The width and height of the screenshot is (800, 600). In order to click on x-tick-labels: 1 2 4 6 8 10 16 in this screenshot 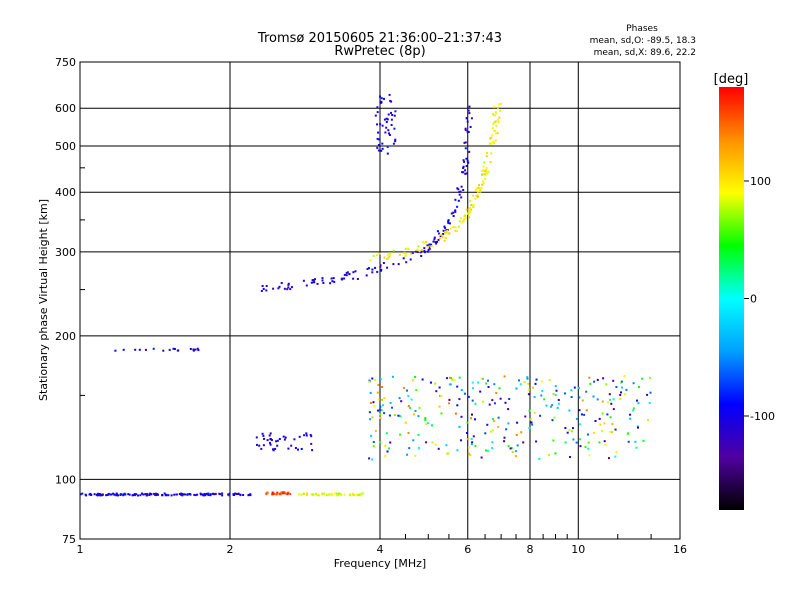, I will do `click(382, 549)`.